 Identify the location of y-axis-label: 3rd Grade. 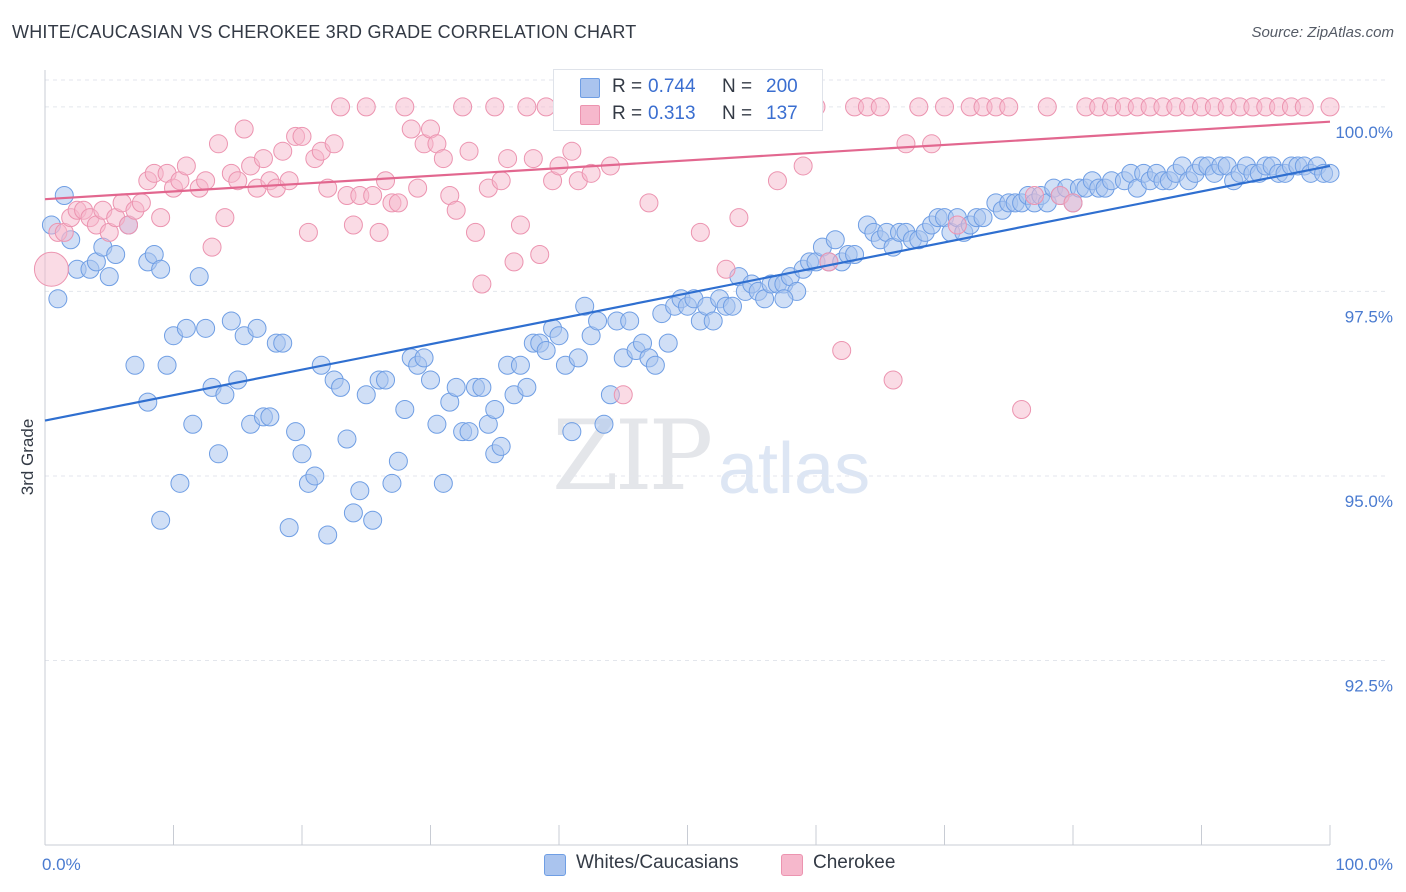
(27, 457).